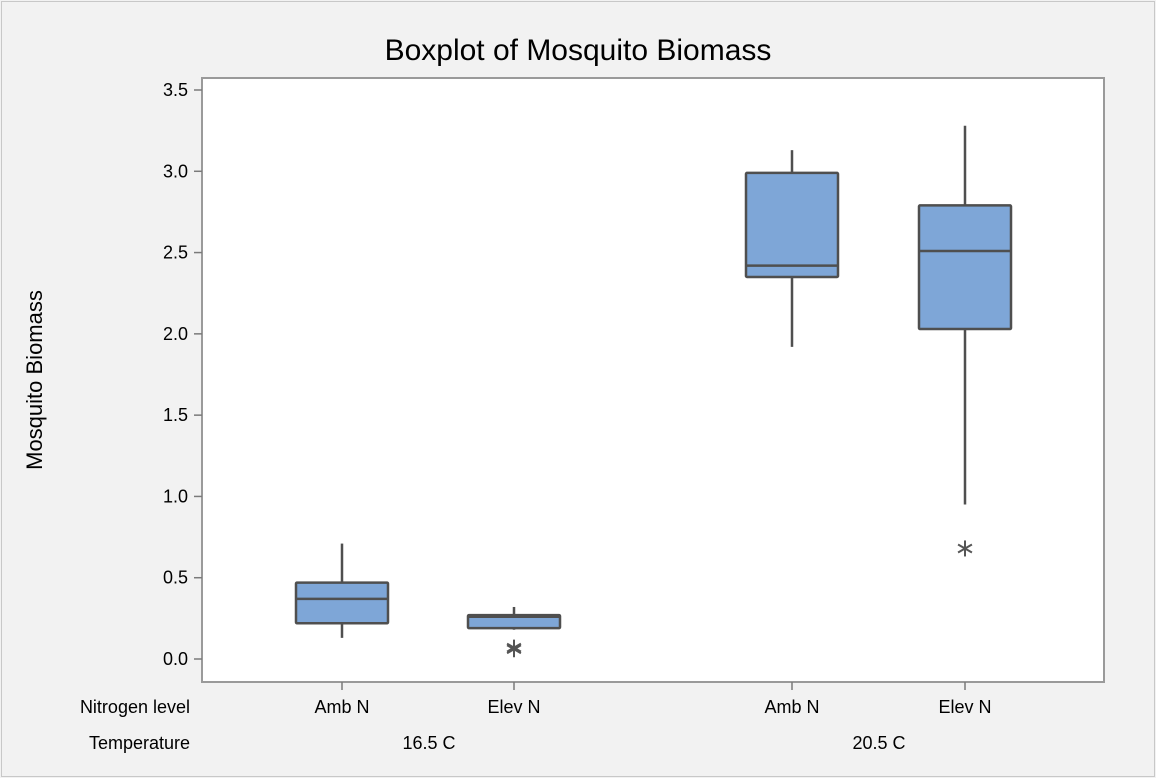  Describe the element at coordinates (428, 743) in the screenshot. I see `x-group-label-temperature: 16.5 C` at that location.